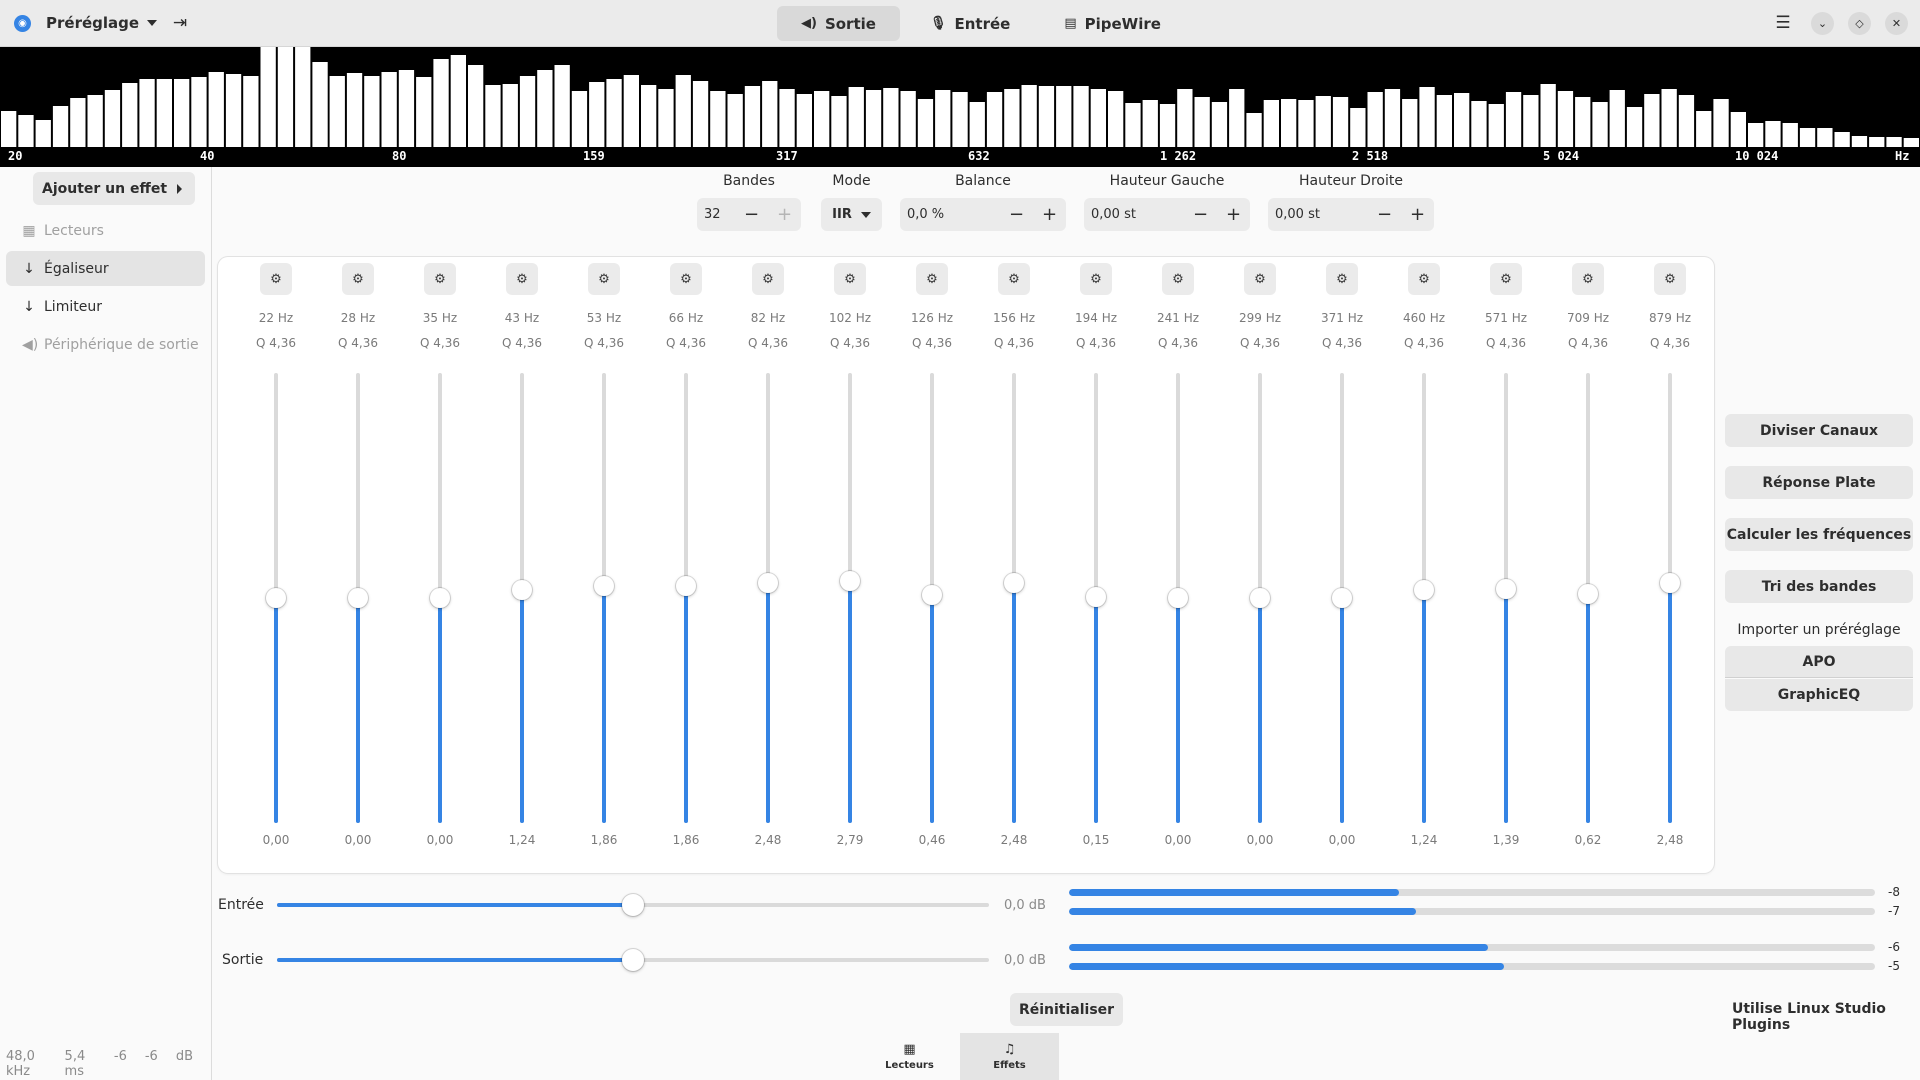 The height and width of the screenshot is (1080, 1920). What do you see at coordinates (1016, 214) in the screenshot?
I see `balance-decrease-button: −` at bounding box center [1016, 214].